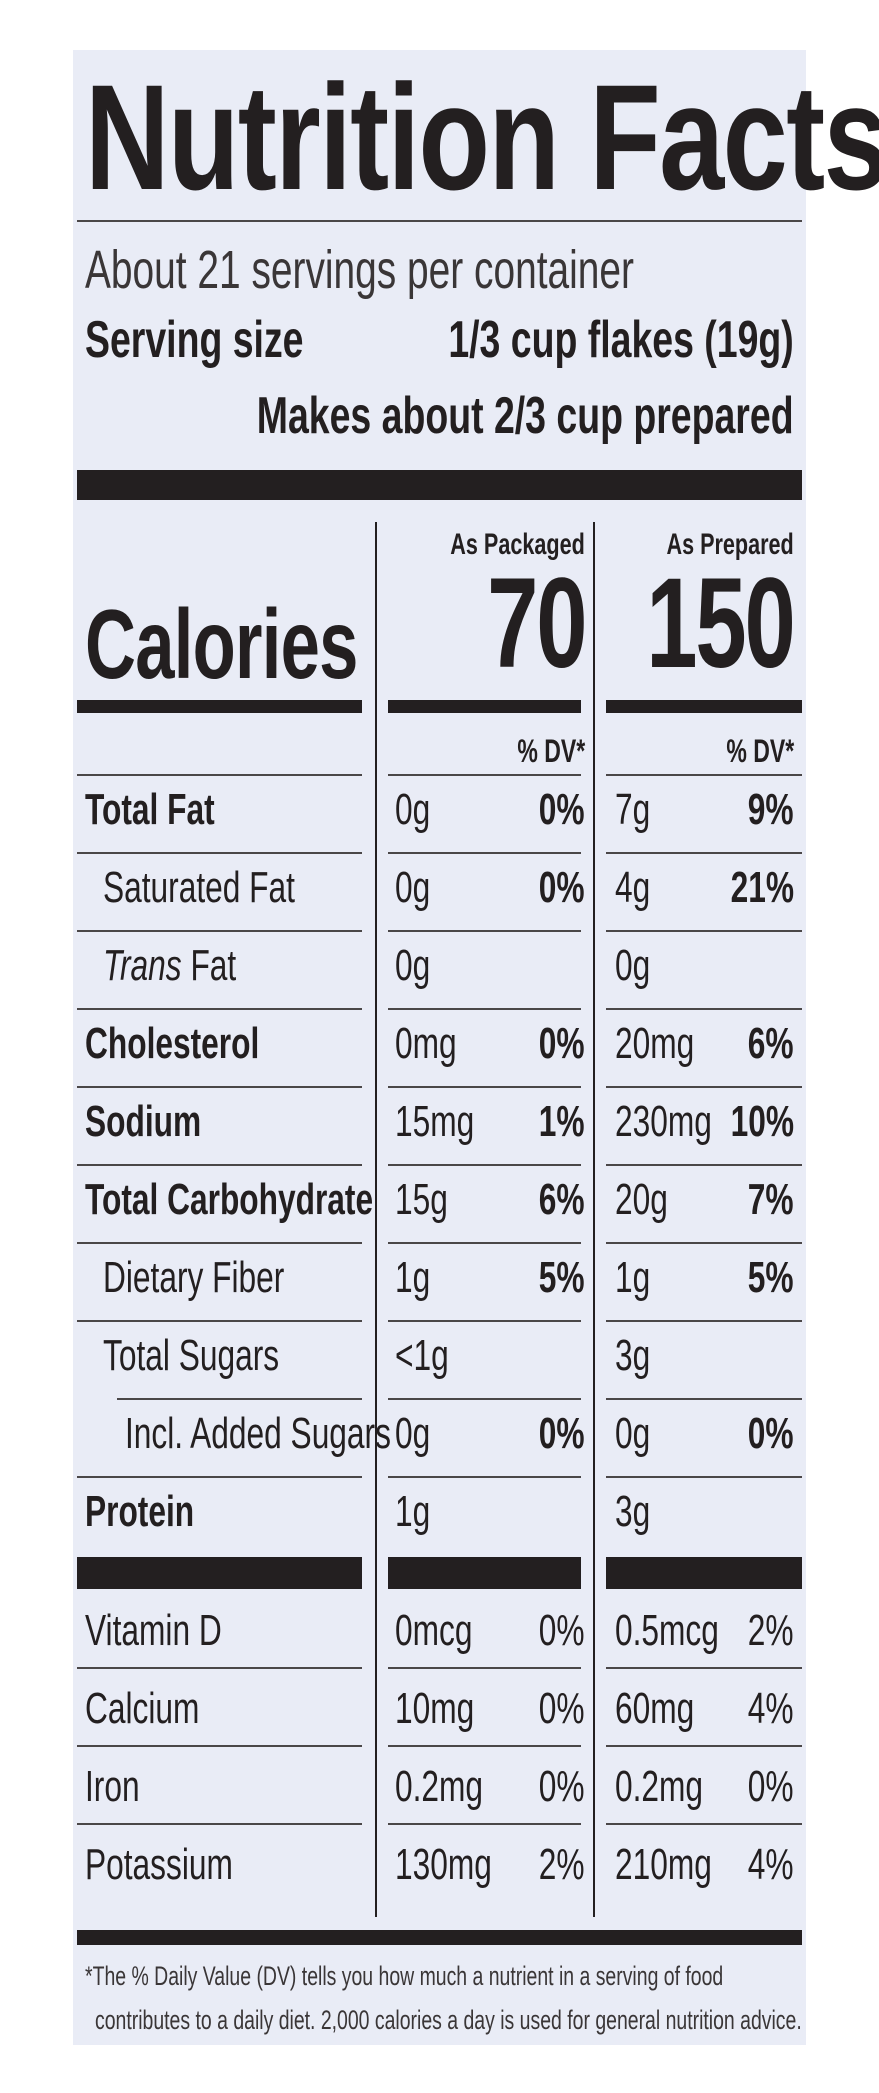 The width and height of the screenshot is (879, 2093). Describe the element at coordinates (633, 887) in the screenshot. I see `prepared-amount: 4g` at that location.